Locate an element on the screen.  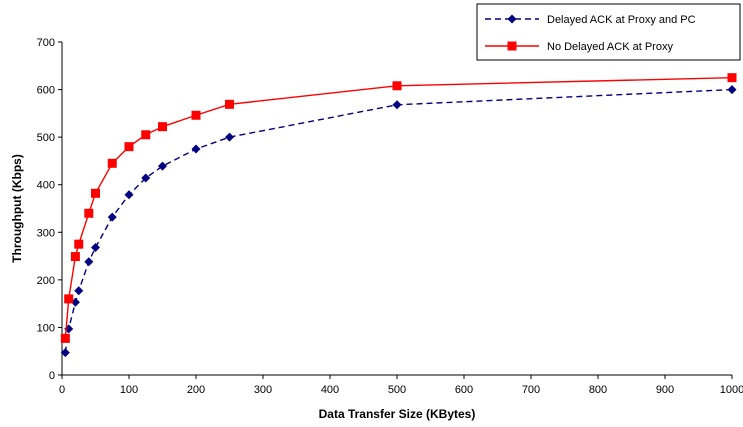
legend-item-1: No Delayed ACK at Proxy is located at coordinates (579, 47).